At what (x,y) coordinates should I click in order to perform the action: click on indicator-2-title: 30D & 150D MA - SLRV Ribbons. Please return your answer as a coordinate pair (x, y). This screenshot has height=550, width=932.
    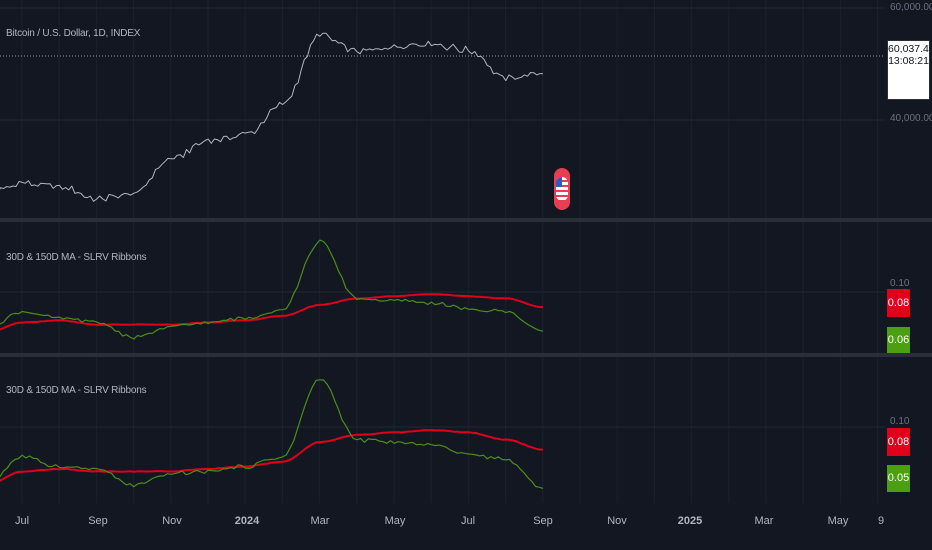
    Looking at the image, I should click on (76, 390).